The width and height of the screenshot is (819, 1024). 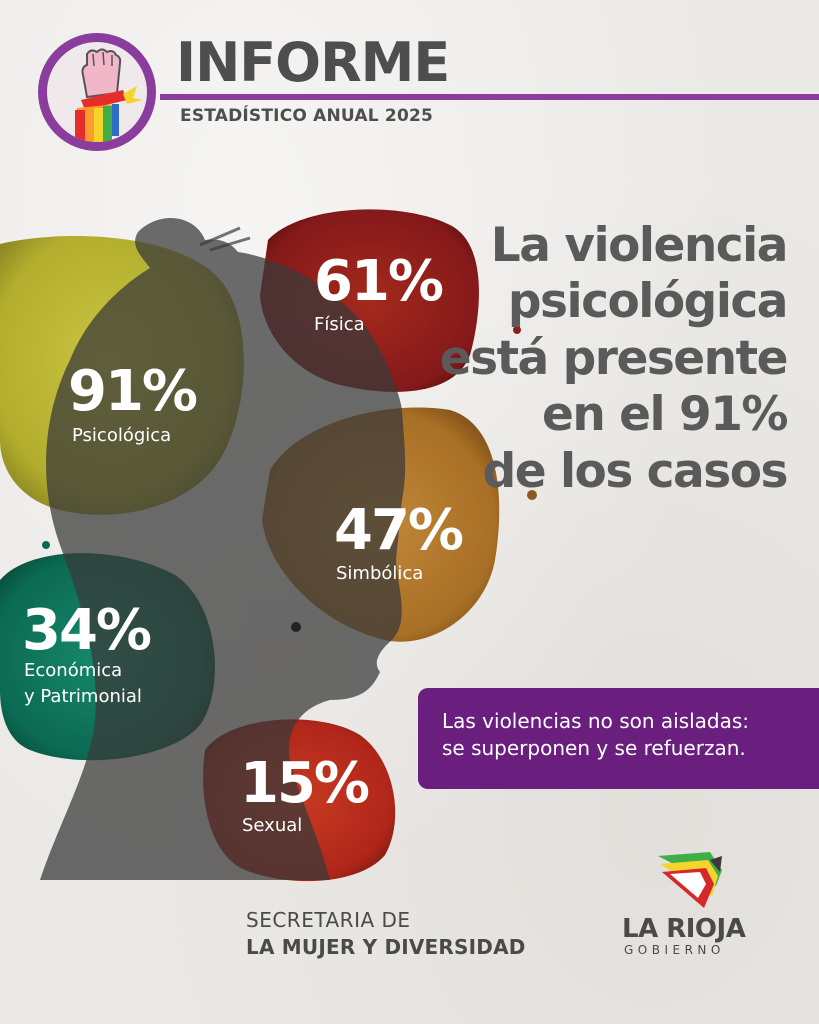 What do you see at coordinates (73, 670) in the screenshot?
I see `stat-economica-label-line1: Económica` at bounding box center [73, 670].